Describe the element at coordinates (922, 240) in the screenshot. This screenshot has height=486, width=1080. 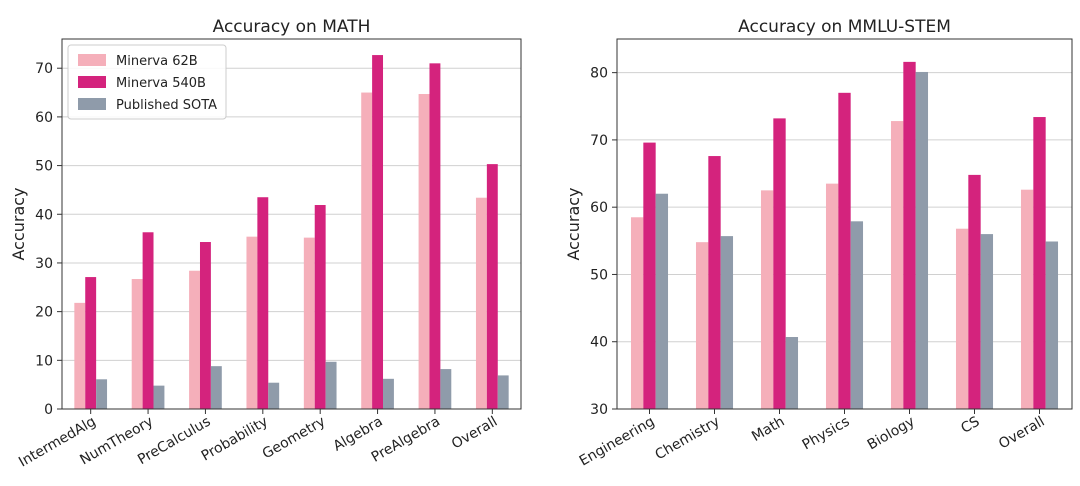
I see `bar-biology-published-sota` at that location.